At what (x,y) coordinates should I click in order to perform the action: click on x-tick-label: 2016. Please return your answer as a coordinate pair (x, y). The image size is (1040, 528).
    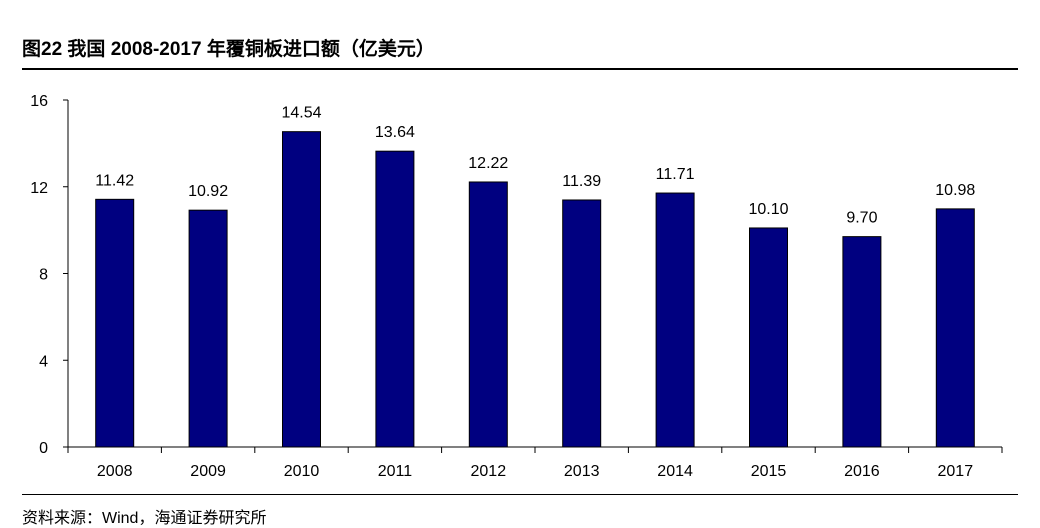
    Looking at the image, I should click on (862, 471).